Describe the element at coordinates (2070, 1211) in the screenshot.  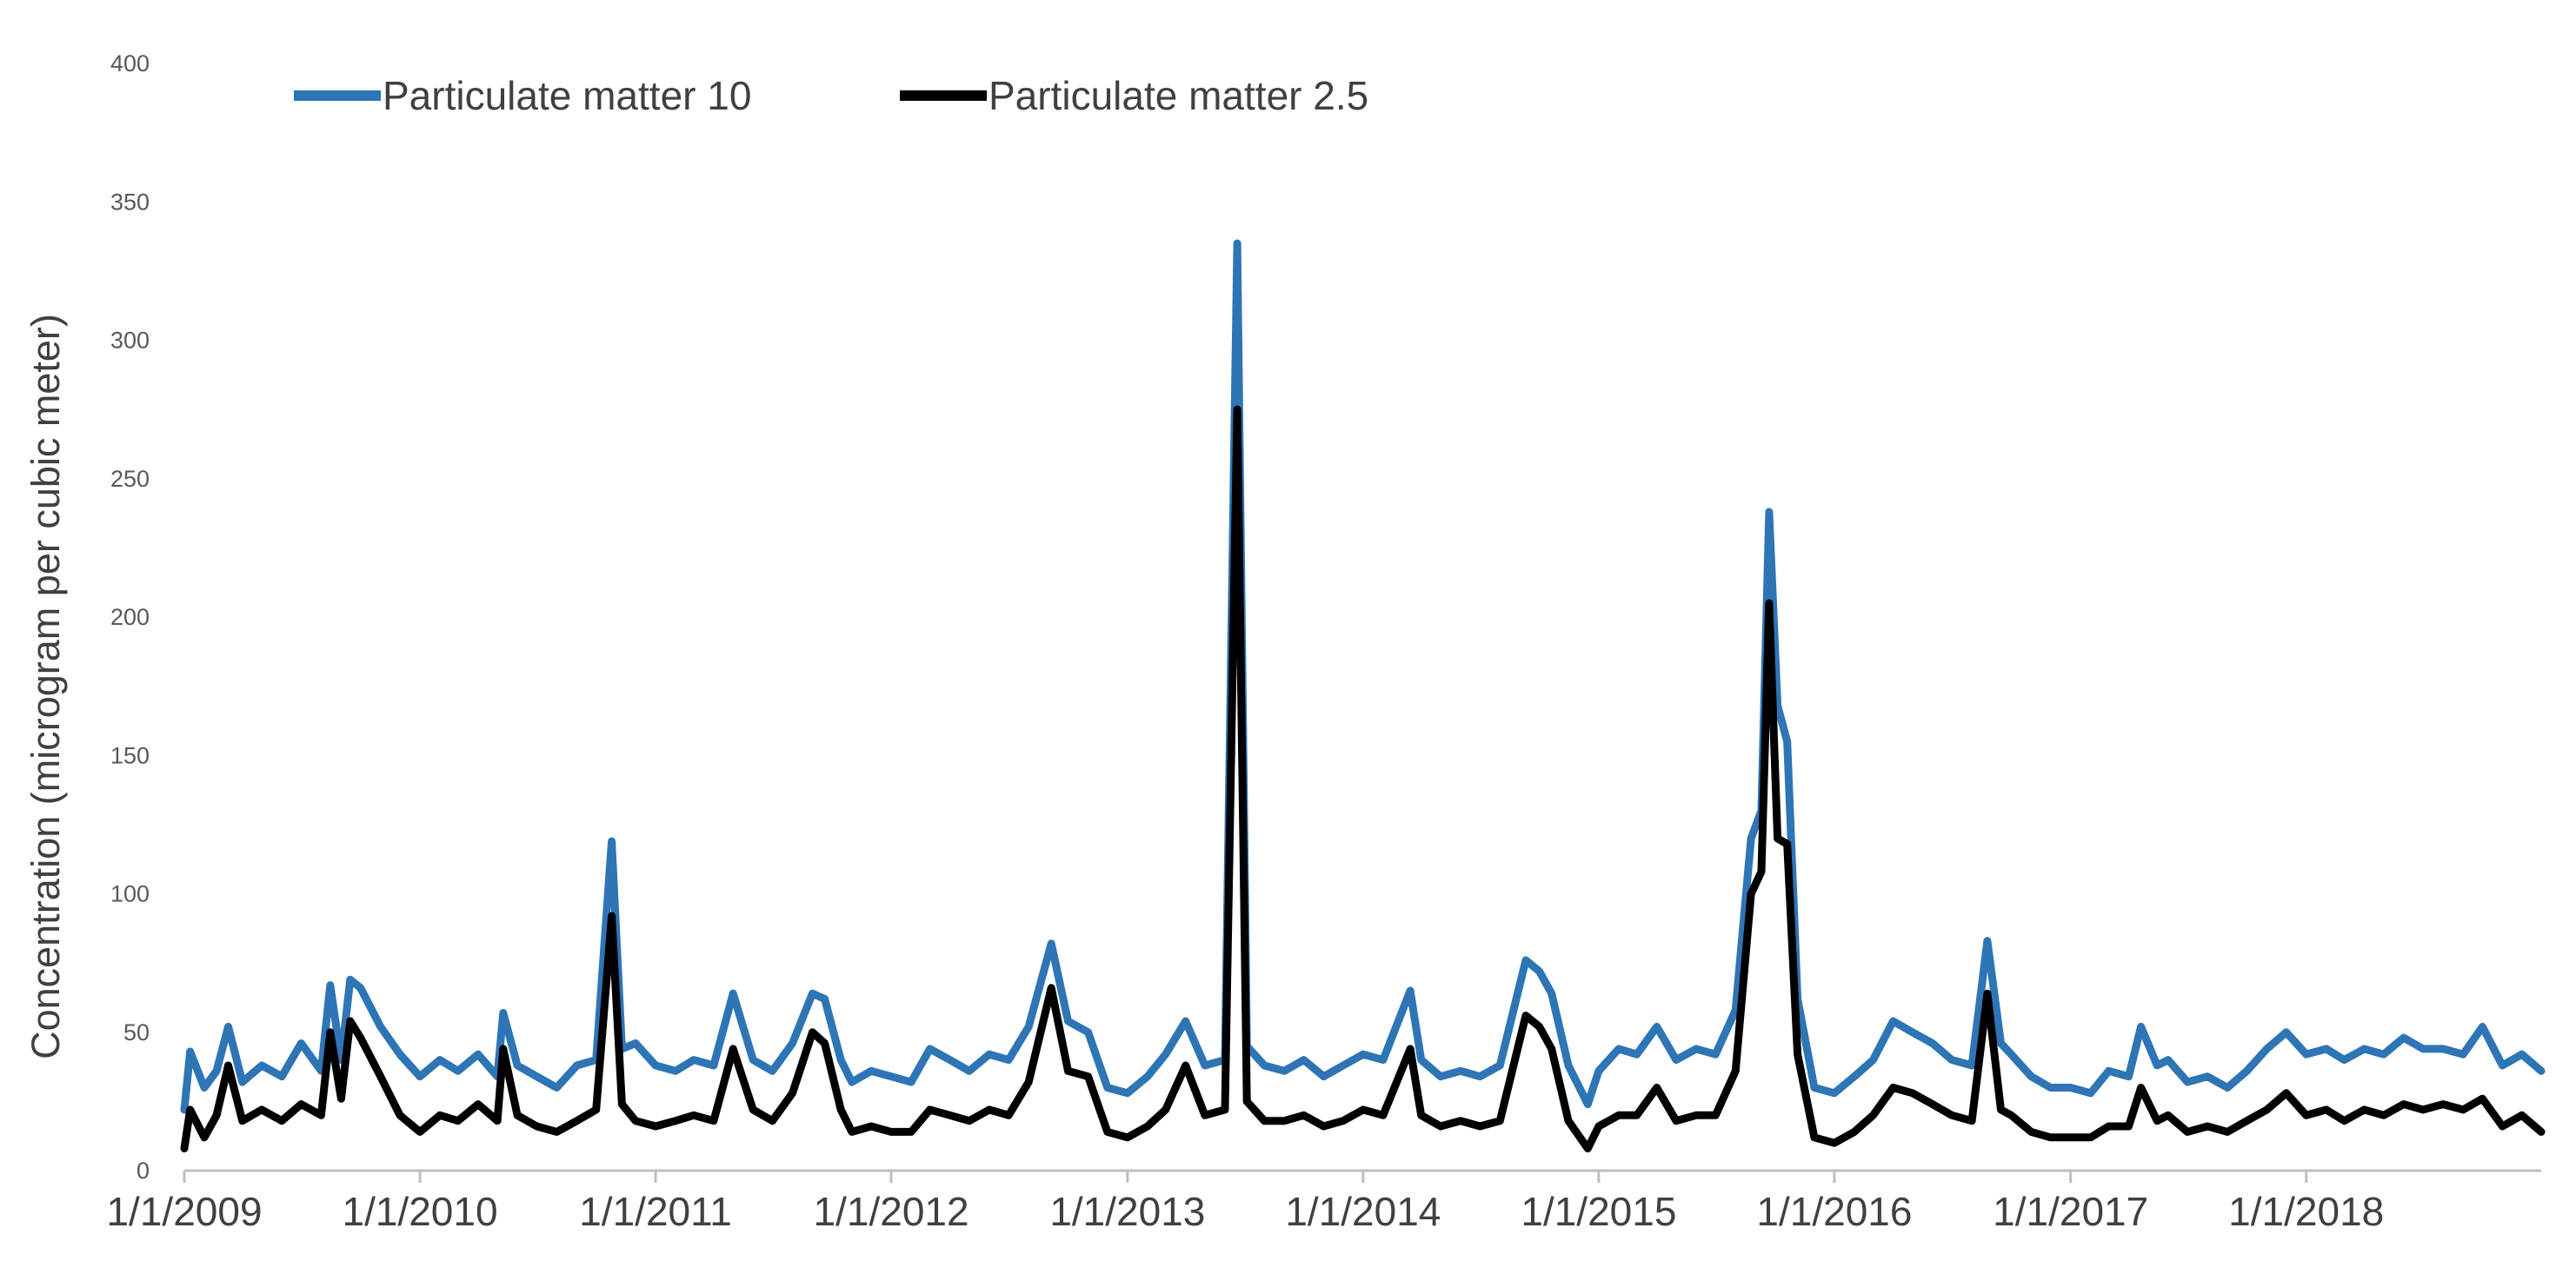
I see `x-tick-label: 1/1/2017` at that location.